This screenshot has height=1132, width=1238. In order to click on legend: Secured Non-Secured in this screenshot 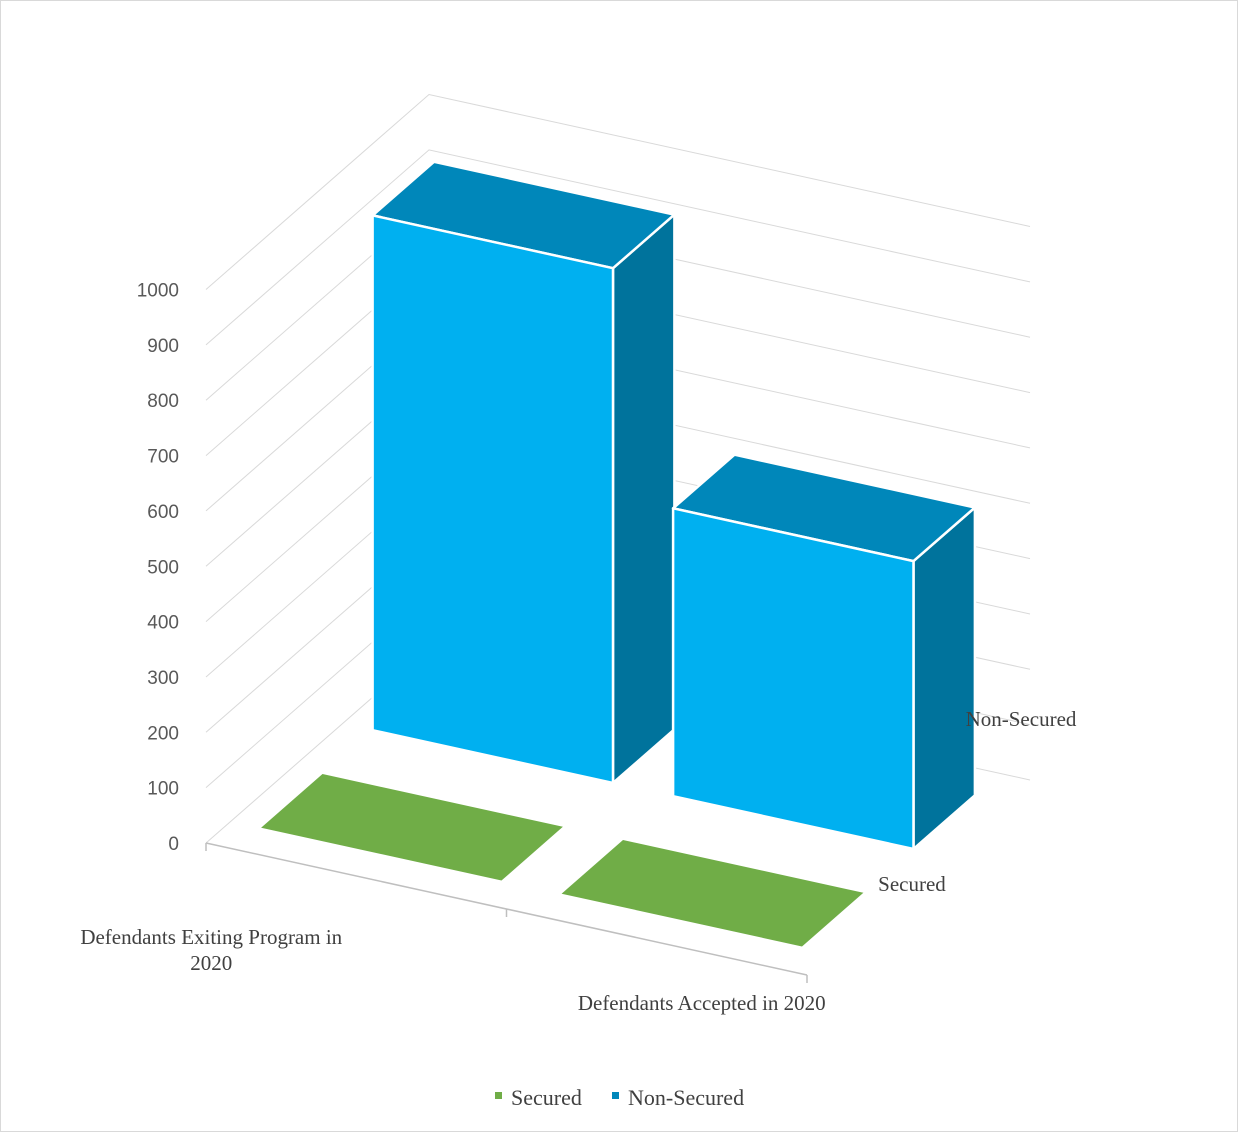, I will do `click(619, 1097)`.